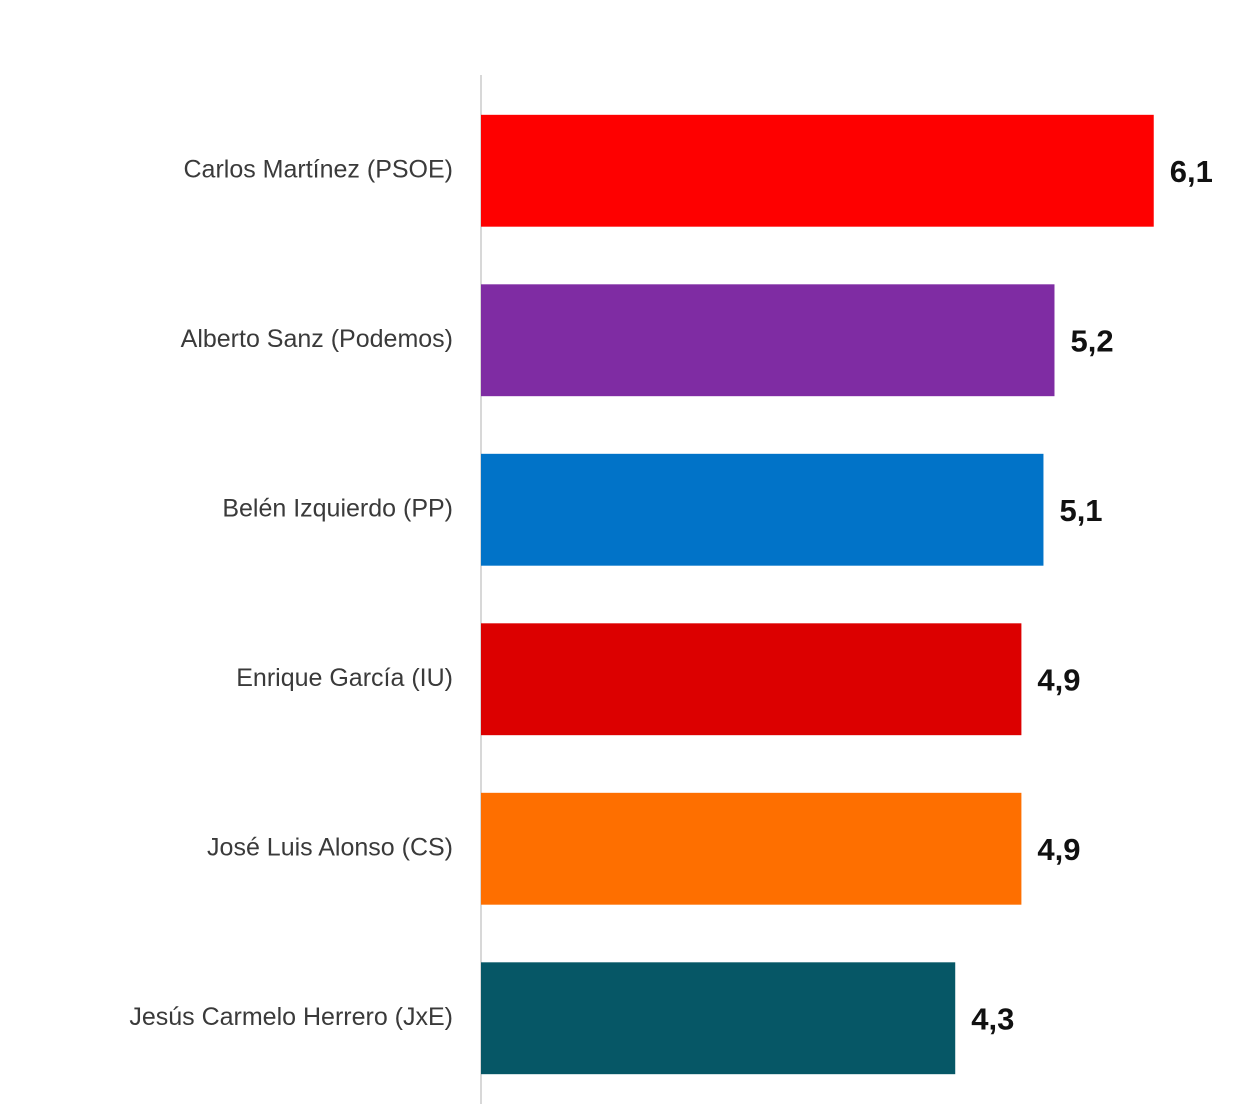 The width and height of the screenshot is (1260, 1104). What do you see at coordinates (1191, 171) in the screenshot?
I see `value-label: 6,1` at bounding box center [1191, 171].